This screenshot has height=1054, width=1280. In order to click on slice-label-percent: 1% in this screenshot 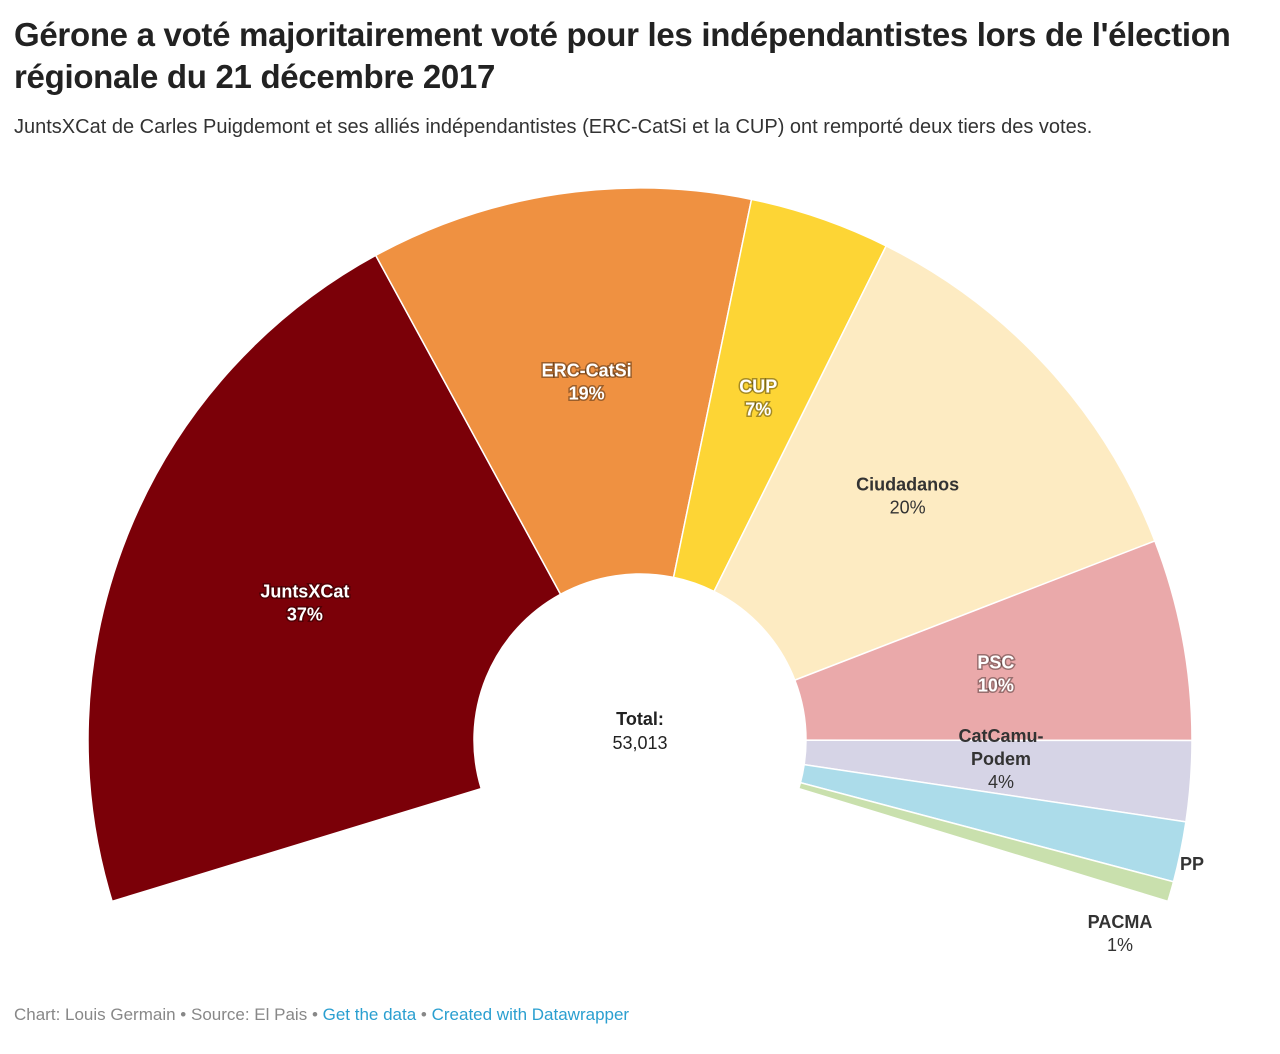, I will do `click(1120, 945)`.